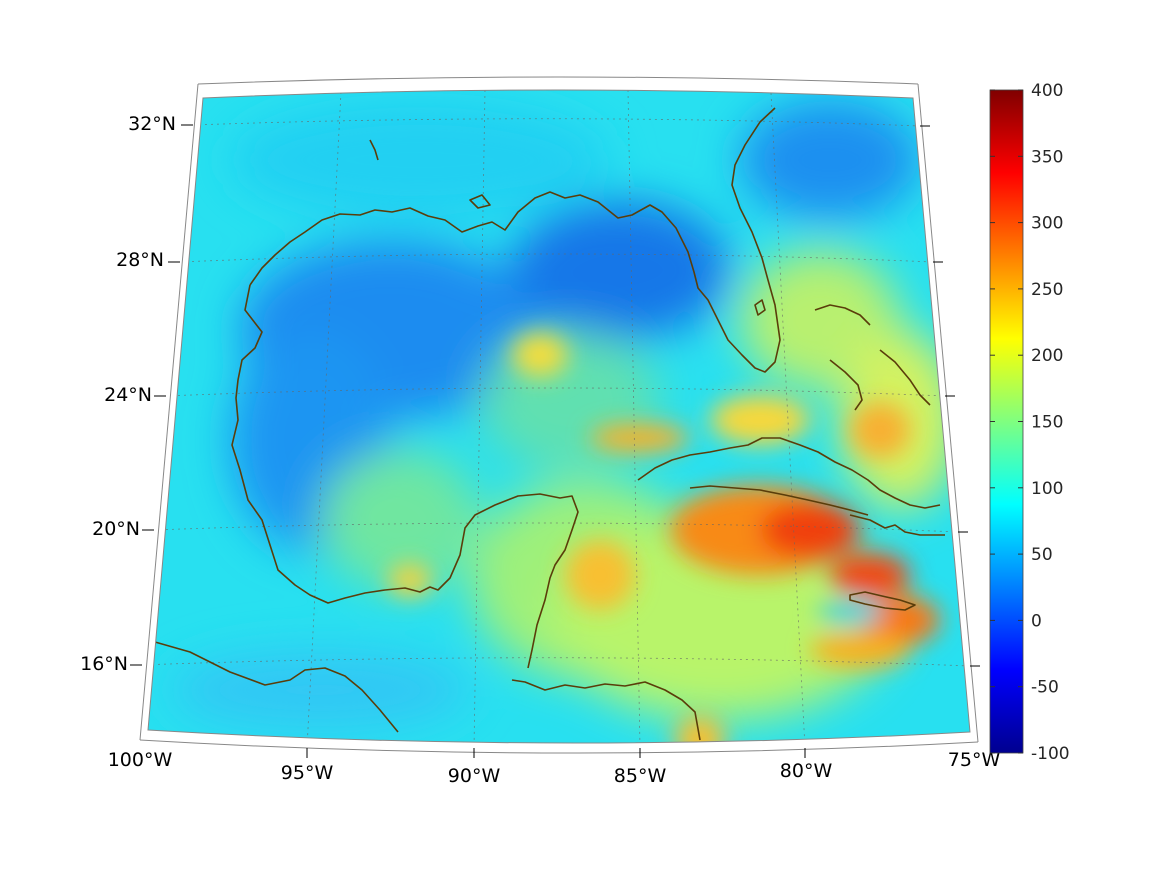  I want to click on lon-label-90w: 90°W, so click(474, 776).